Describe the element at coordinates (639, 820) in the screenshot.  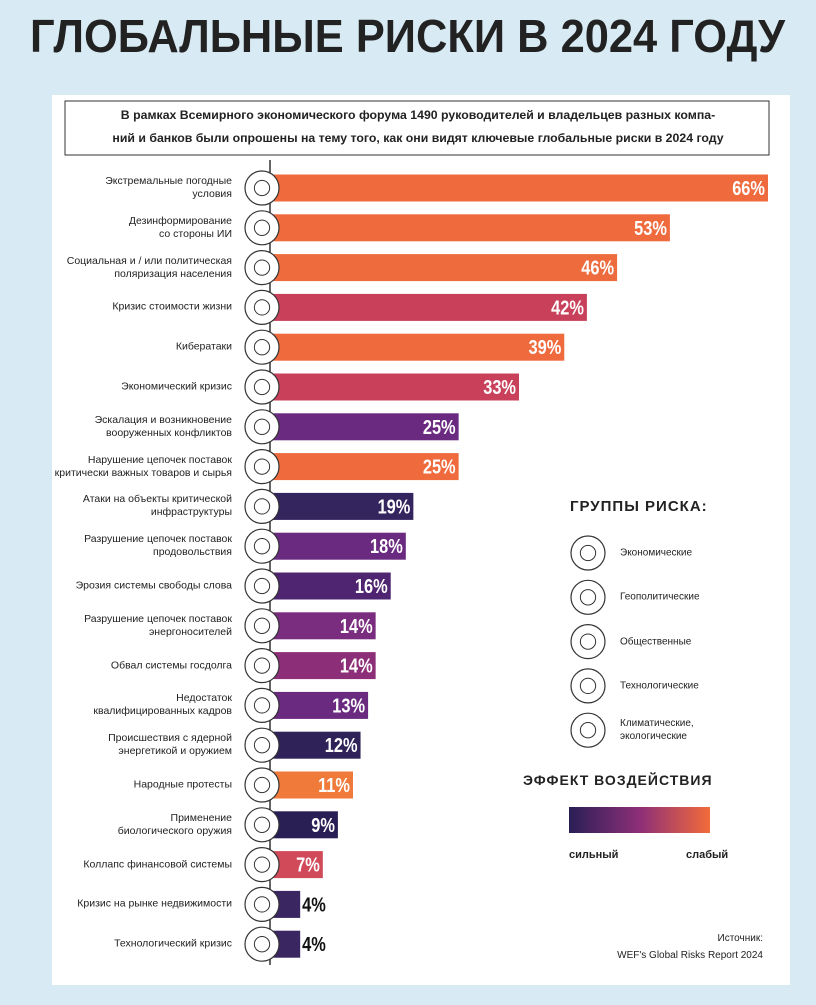
I see `effect-gradient` at that location.